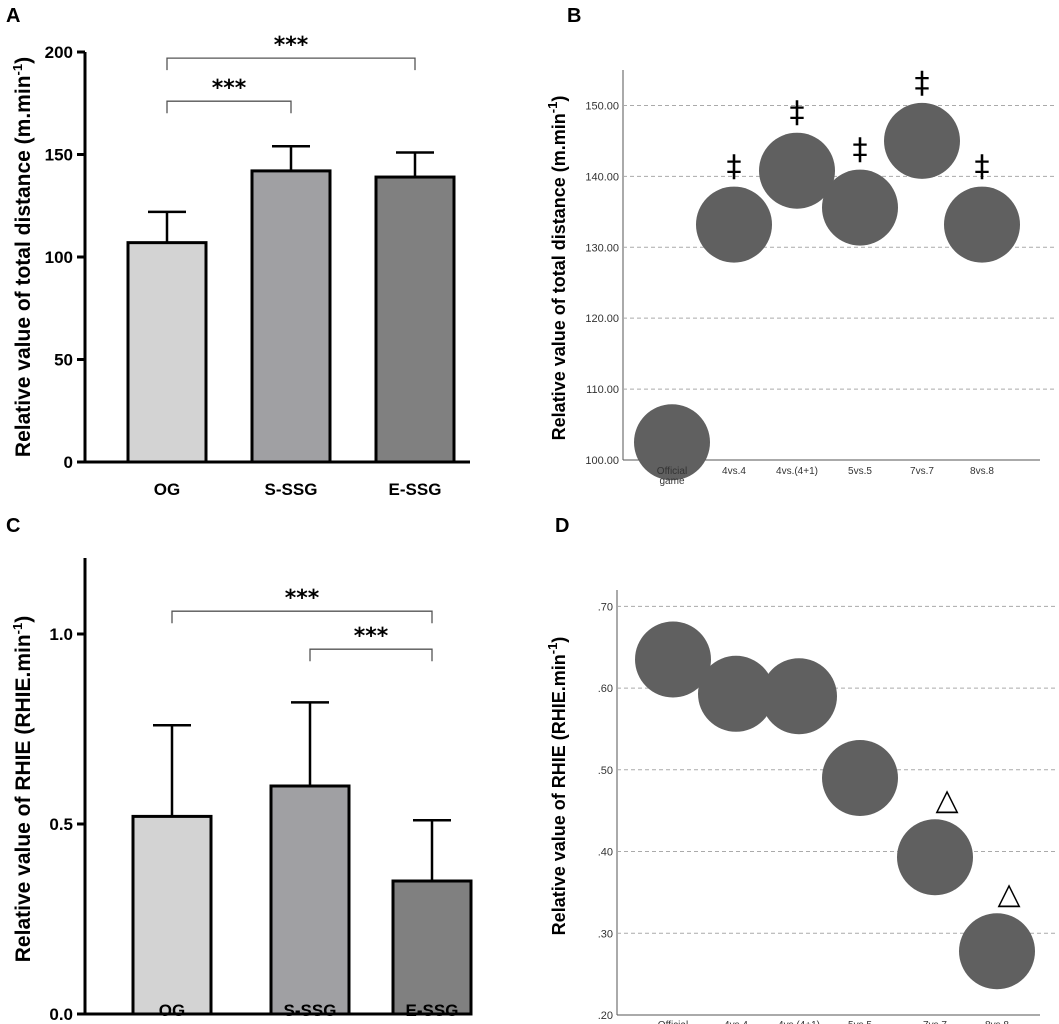 The width and height of the screenshot is (1059, 1024). What do you see at coordinates (59, 52) in the screenshot?
I see `y-tick-label: 200` at bounding box center [59, 52].